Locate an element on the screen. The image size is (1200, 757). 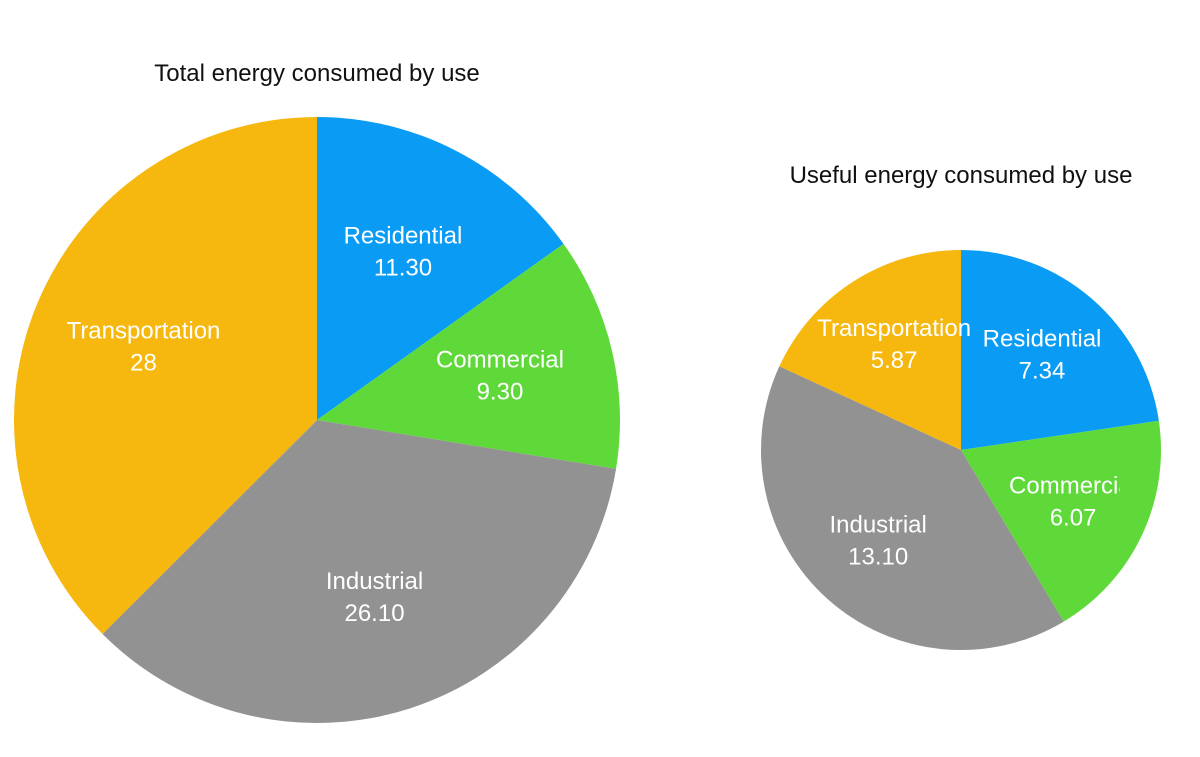
slice-value: 26.10 is located at coordinates (374, 613).